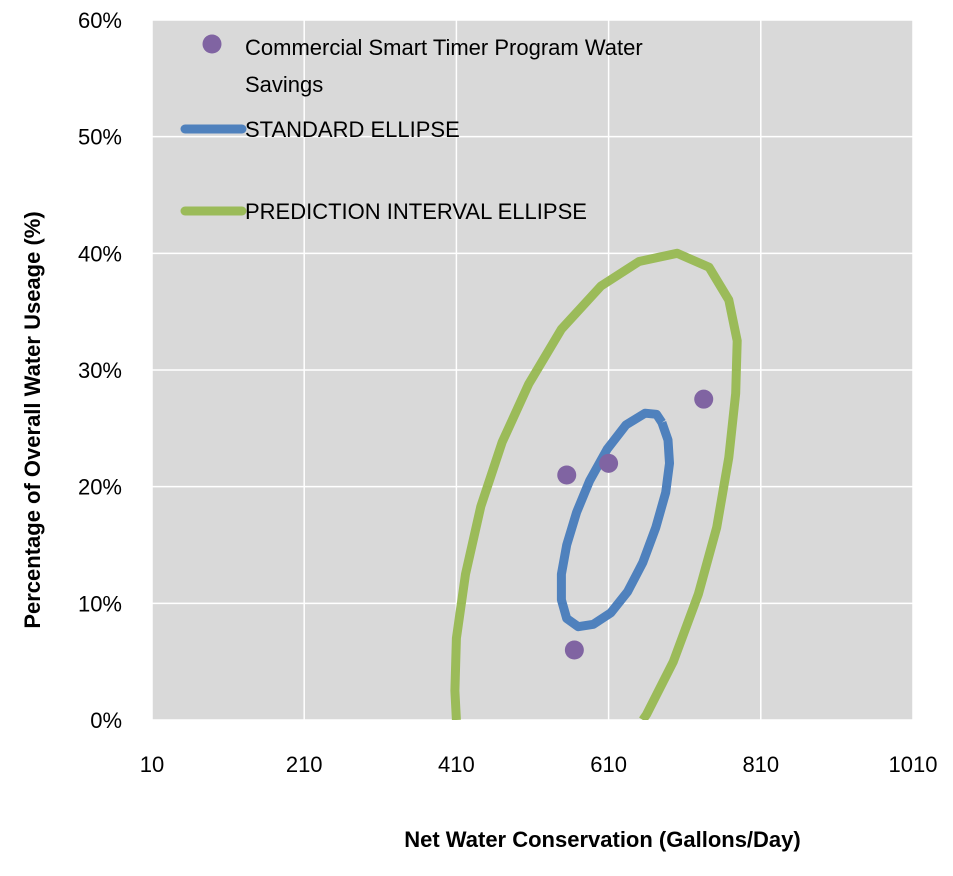 The height and width of the screenshot is (876, 953). I want to click on x-tick-label: 410, so click(456, 764).